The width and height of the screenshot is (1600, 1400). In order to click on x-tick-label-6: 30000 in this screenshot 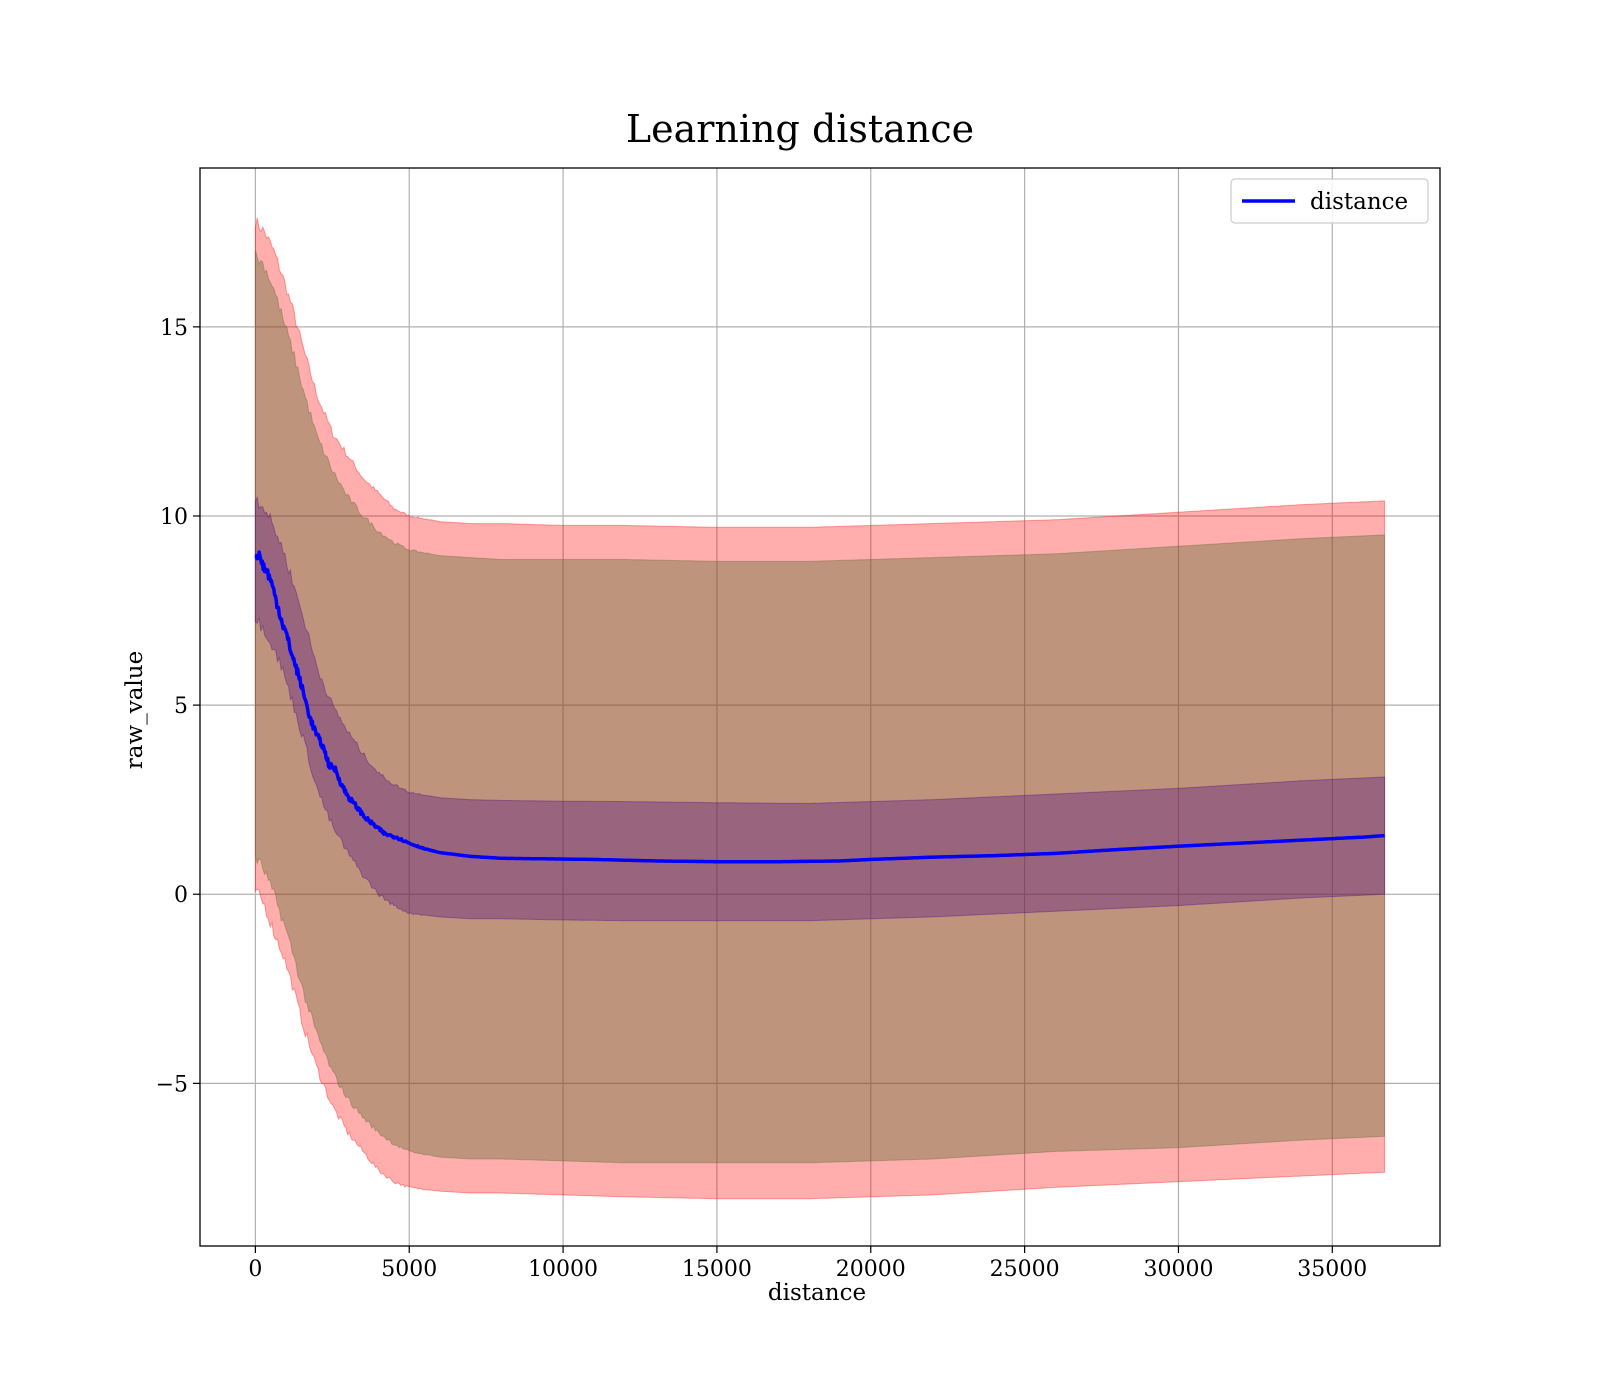, I will do `click(1178, 1269)`.